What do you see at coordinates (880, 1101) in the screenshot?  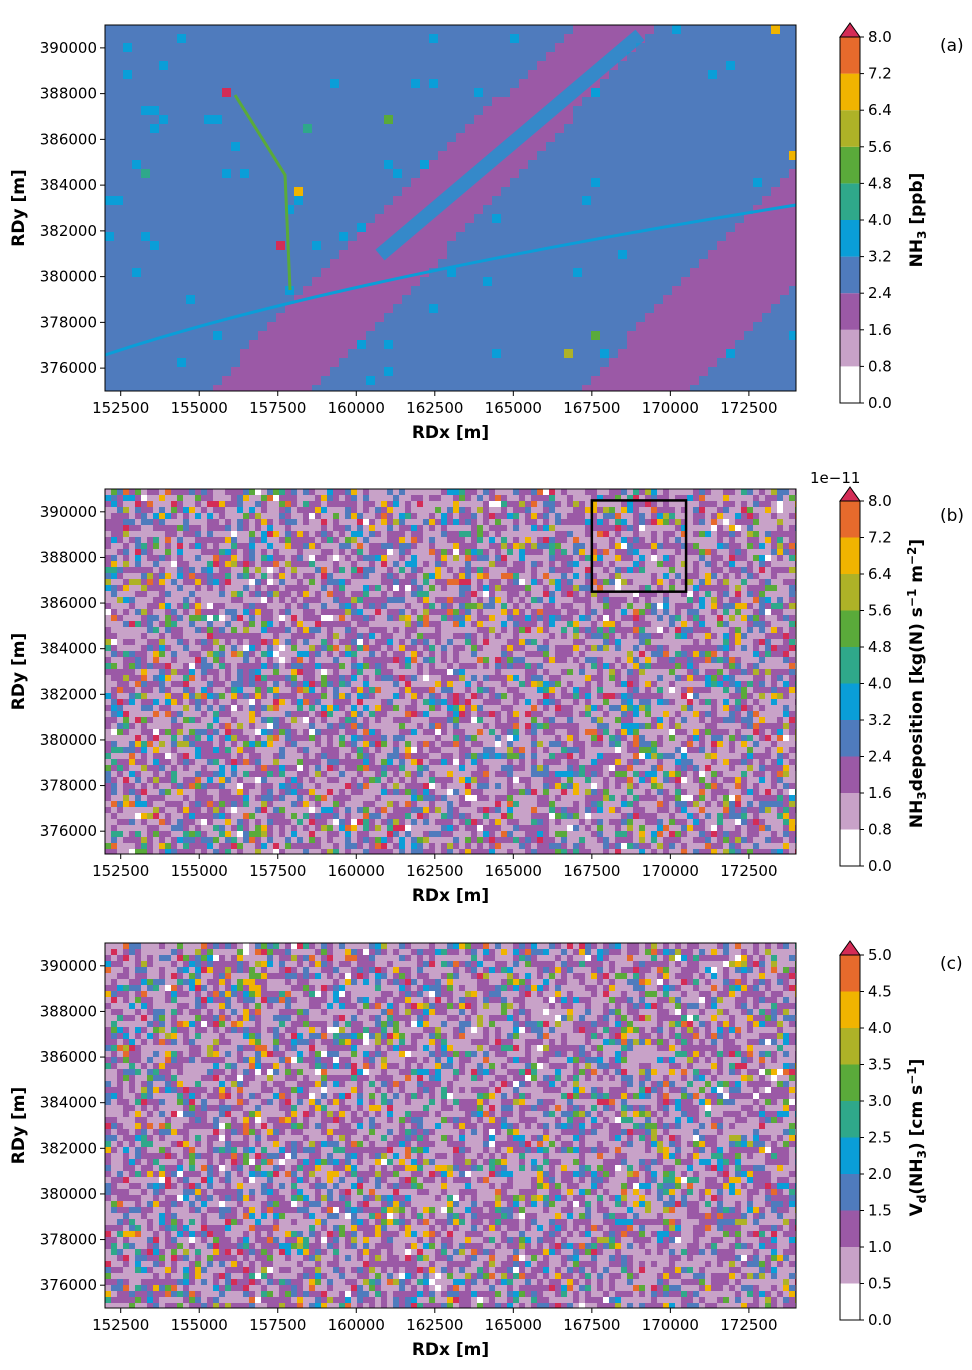 I see `colorbar-tick-label: 3.0` at bounding box center [880, 1101].